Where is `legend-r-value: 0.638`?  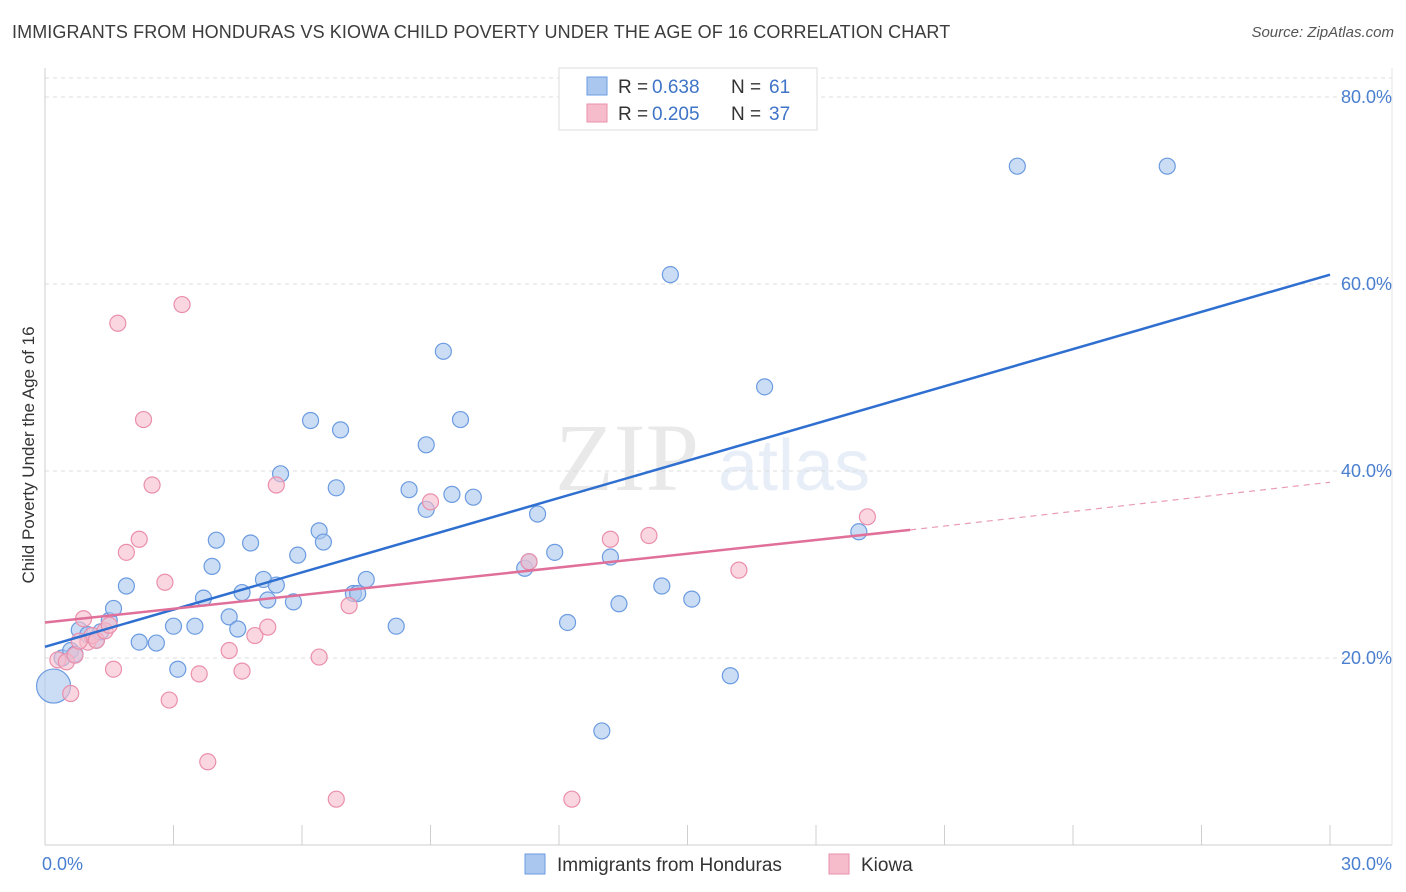 legend-r-value: 0.638 is located at coordinates (676, 87).